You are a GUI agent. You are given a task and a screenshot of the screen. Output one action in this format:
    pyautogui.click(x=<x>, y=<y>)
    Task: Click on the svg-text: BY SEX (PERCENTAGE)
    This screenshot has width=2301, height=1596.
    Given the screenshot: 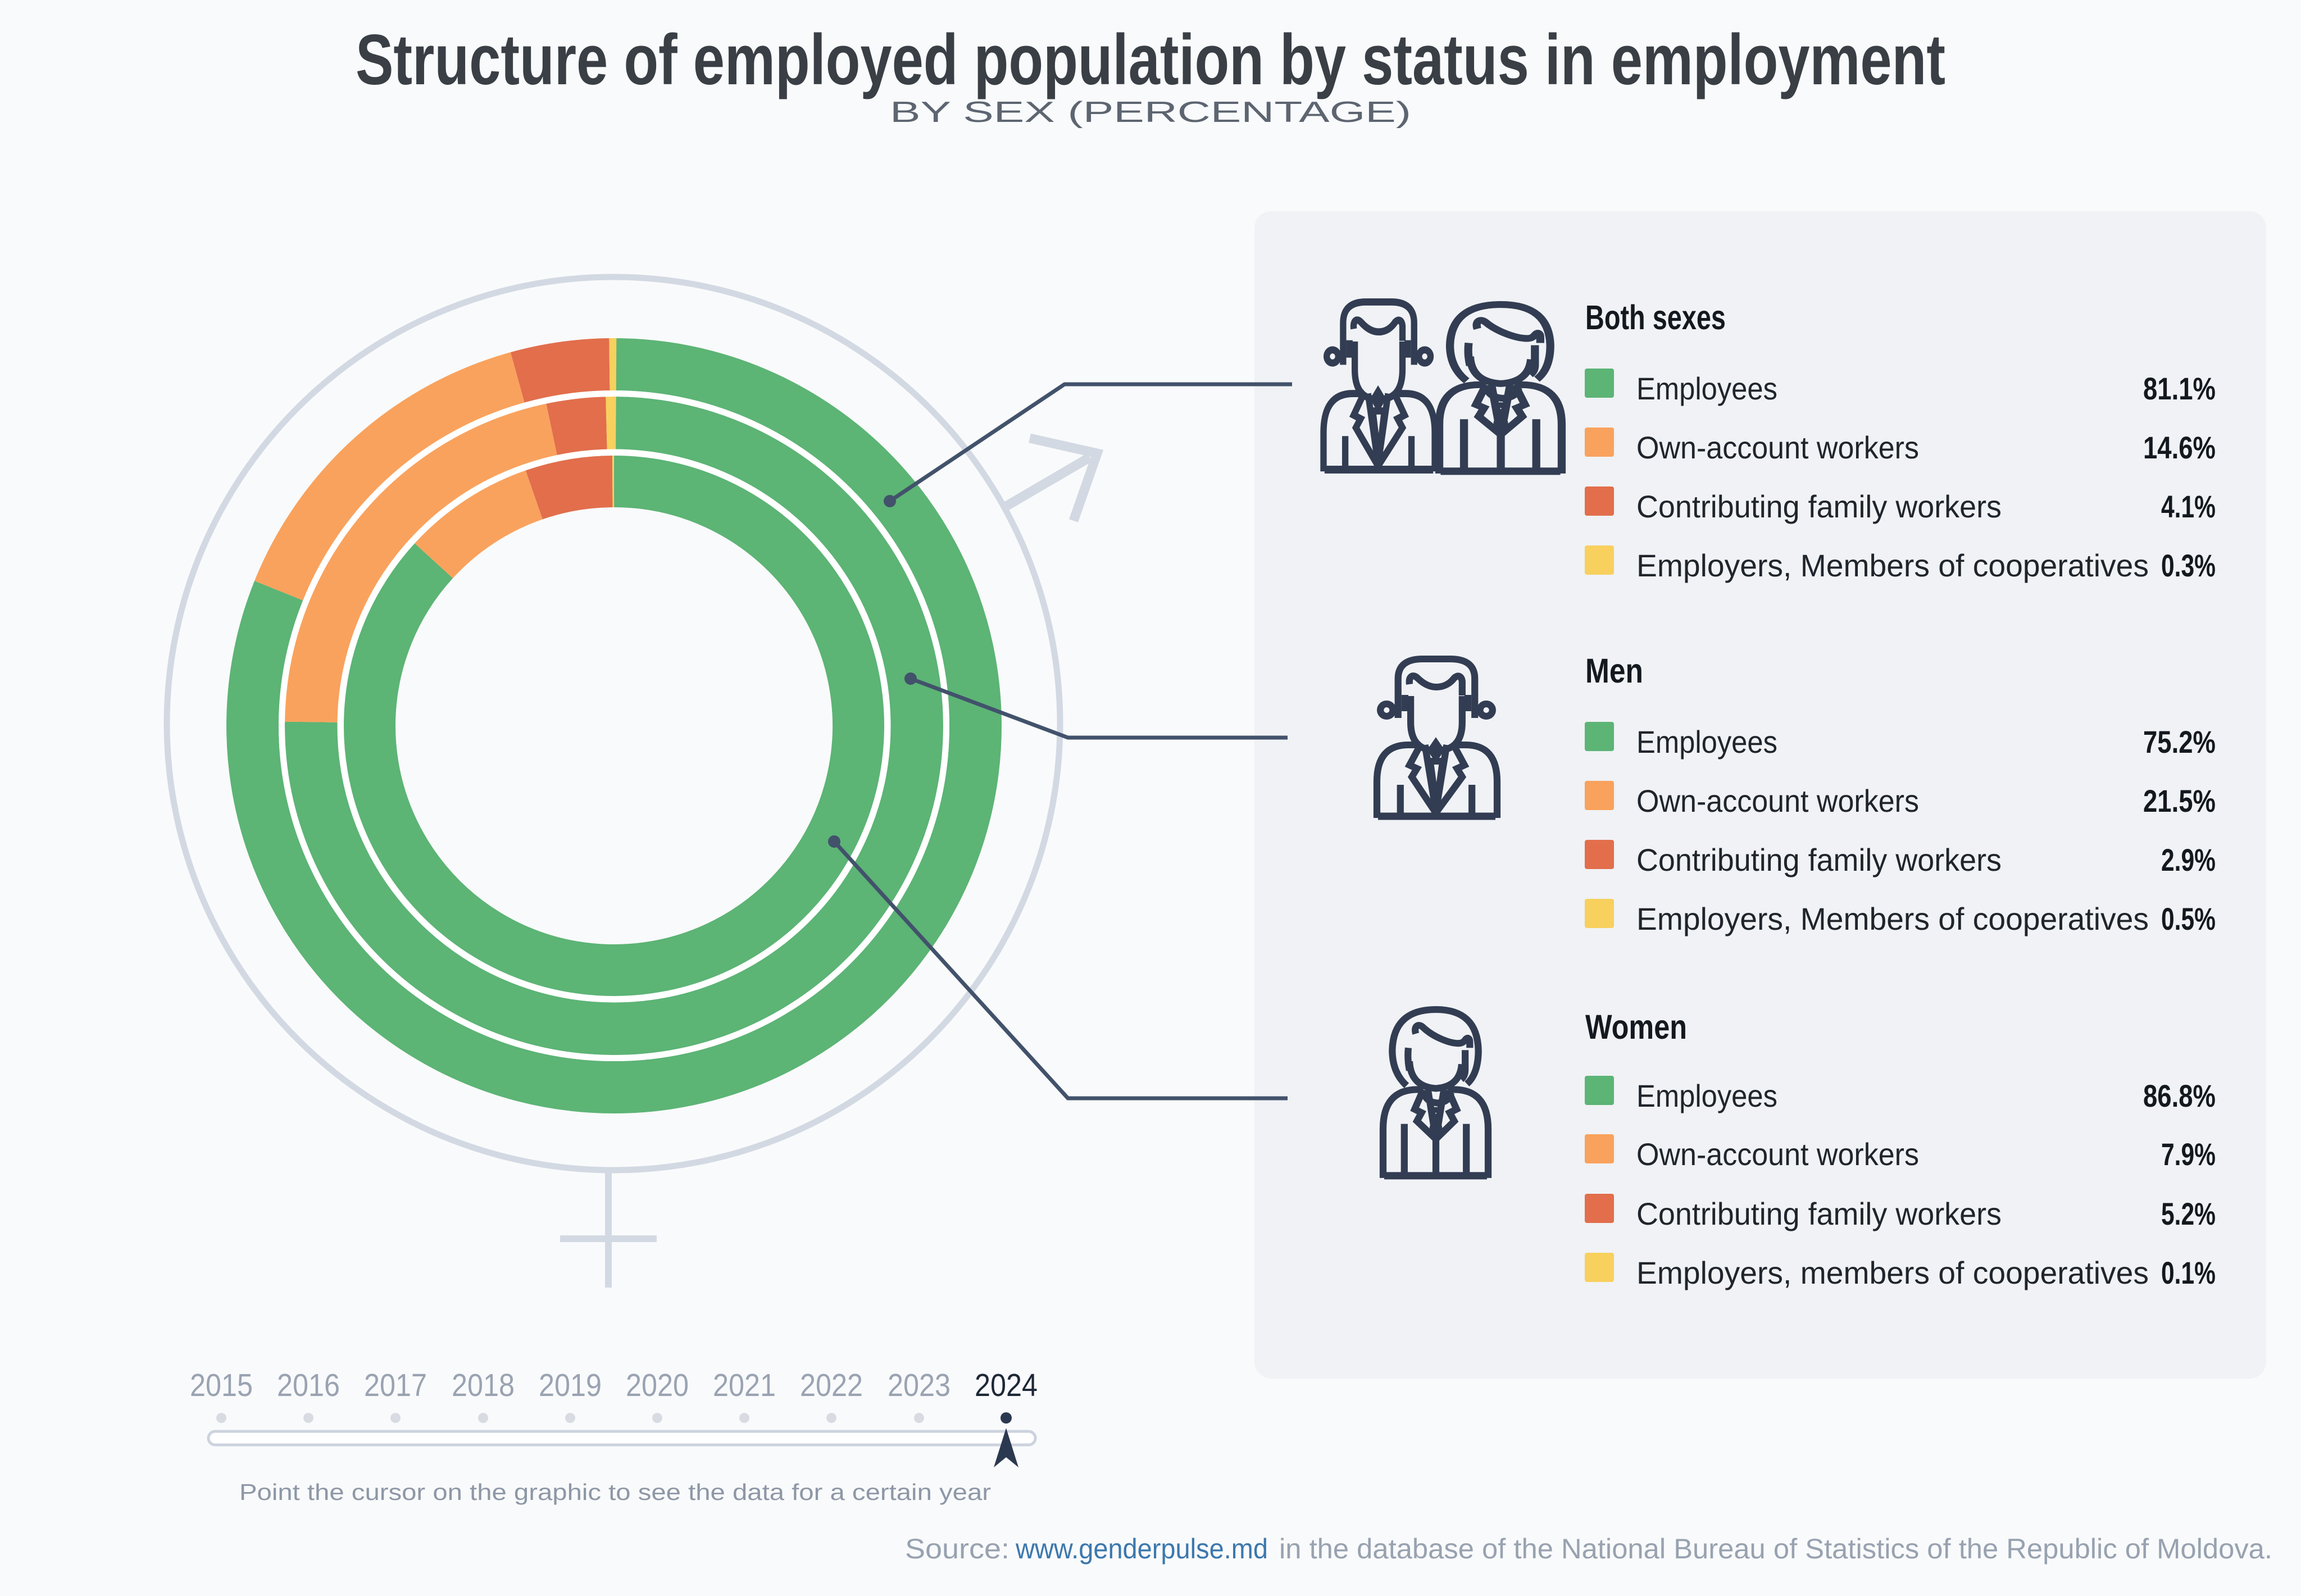 What is the action you would take?
    pyautogui.click(x=1150, y=112)
    